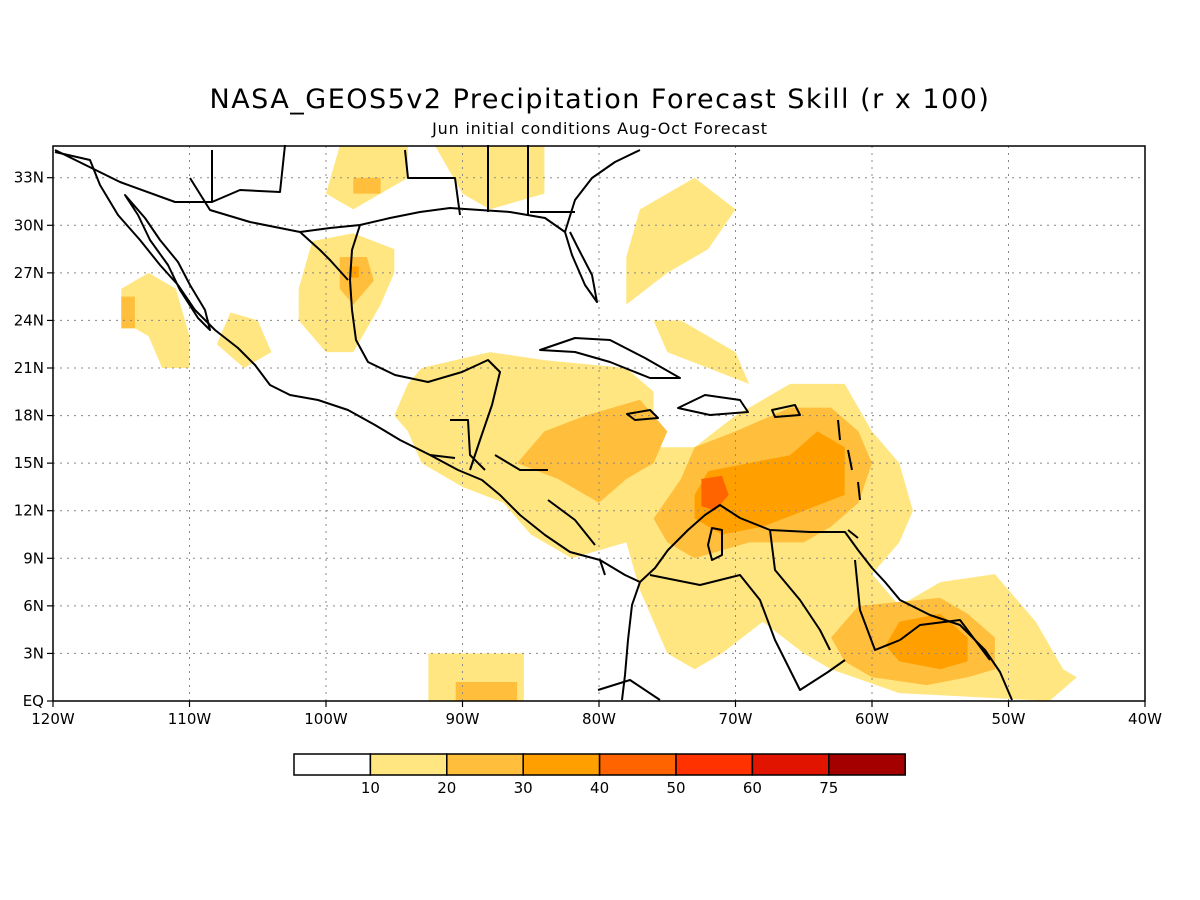 This screenshot has width=1200, height=900. Describe the element at coordinates (53, 719) in the screenshot. I see `lon-tick-label: 120W` at that location.